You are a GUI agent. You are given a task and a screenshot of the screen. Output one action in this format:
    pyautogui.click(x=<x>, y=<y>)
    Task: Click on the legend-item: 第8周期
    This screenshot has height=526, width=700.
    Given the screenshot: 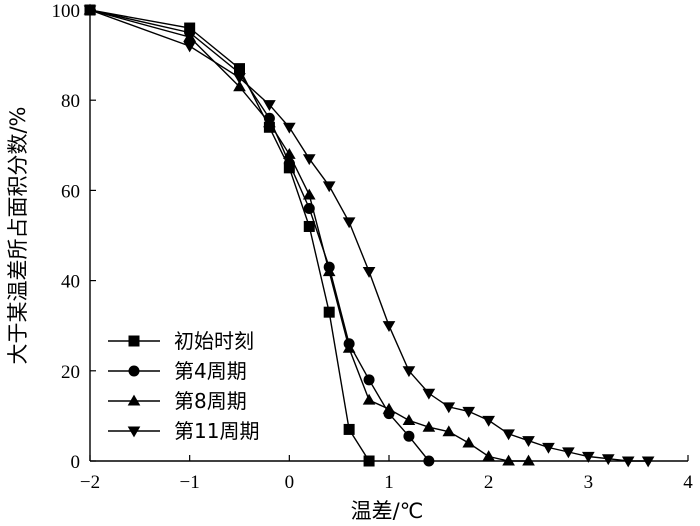 What is the action you would take?
    pyautogui.click(x=177, y=401)
    